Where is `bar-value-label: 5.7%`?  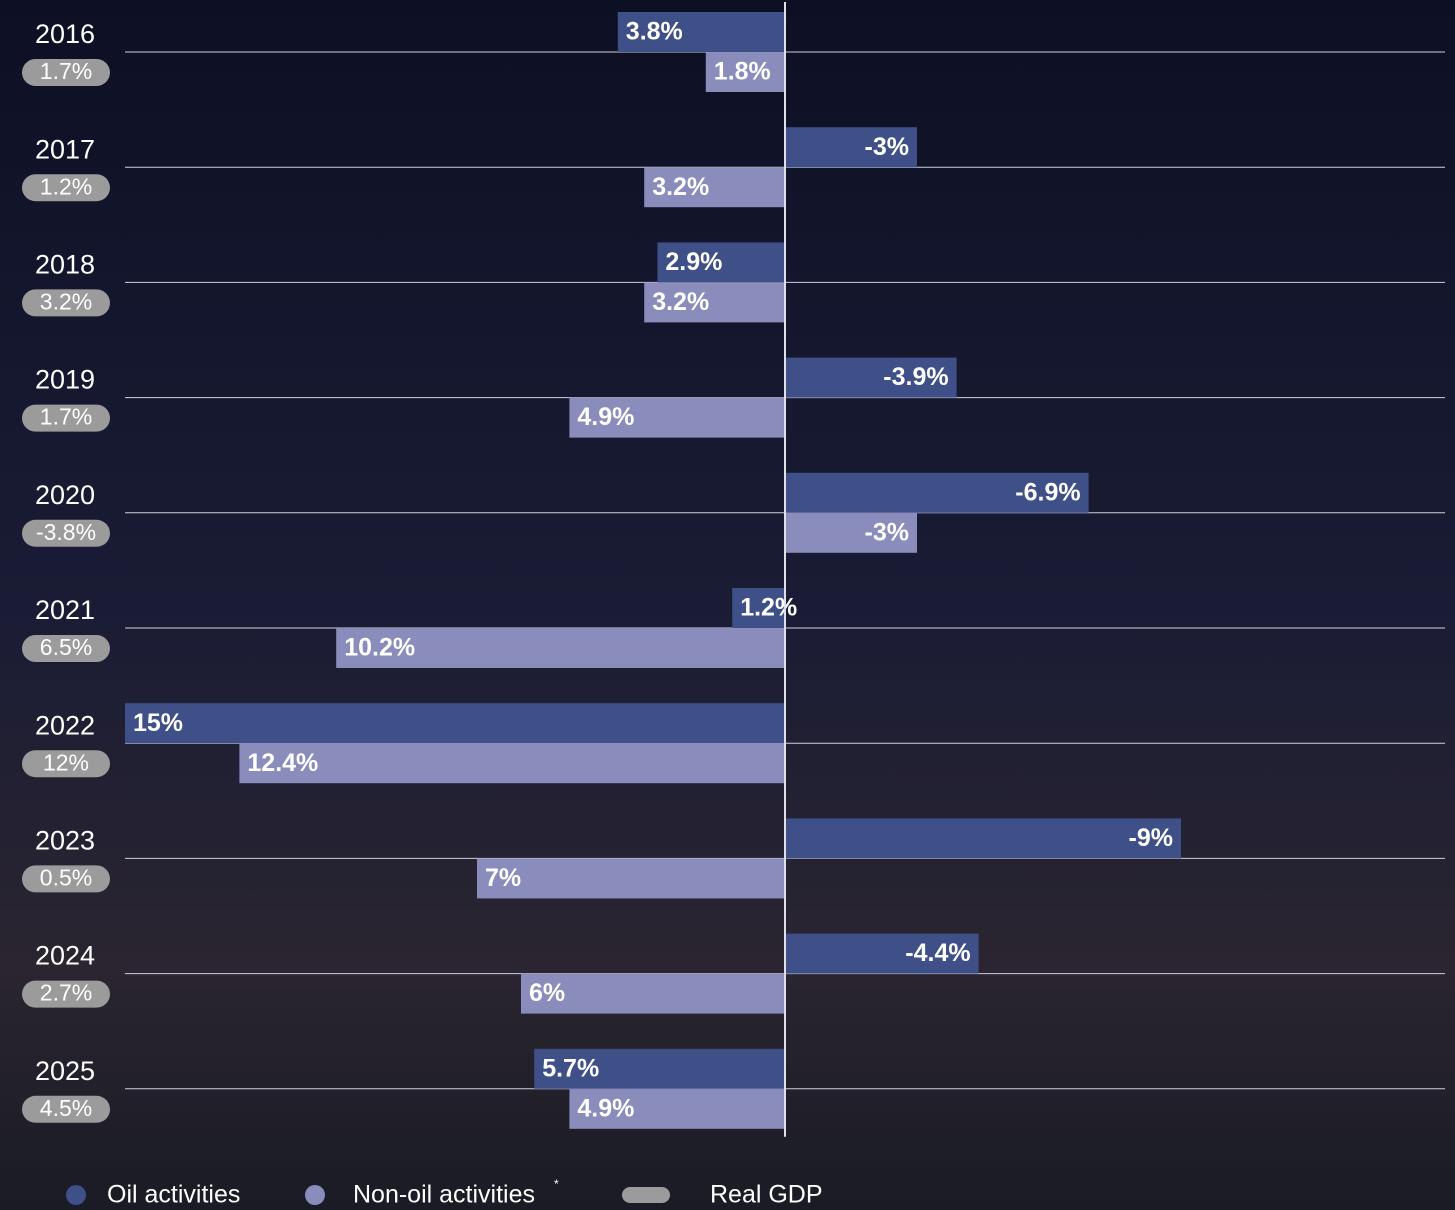 bar-value-label: 5.7% is located at coordinates (570, 1068).